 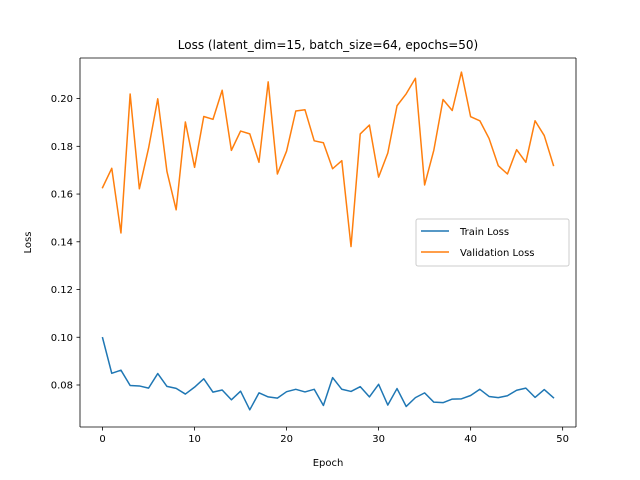 I want to click on y-tick-label: 0.14, so click(x=62, y=242).